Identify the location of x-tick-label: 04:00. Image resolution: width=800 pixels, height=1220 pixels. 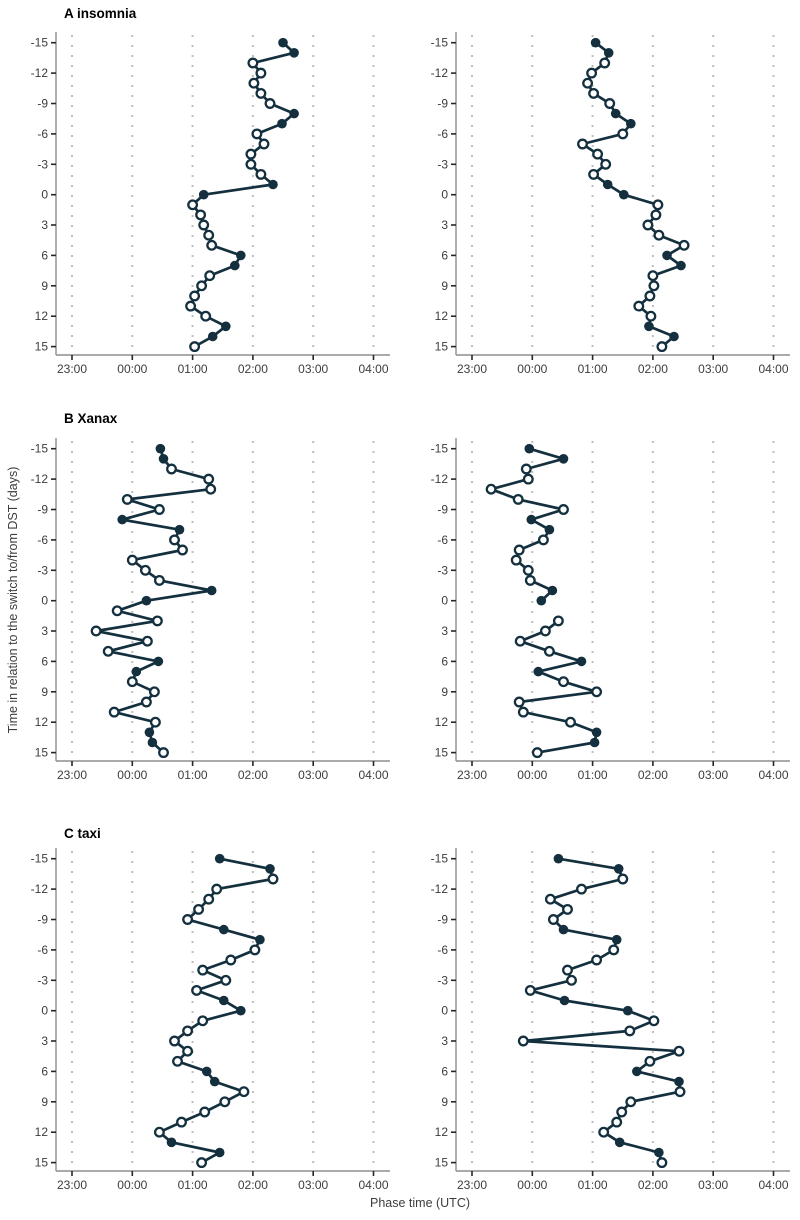
(773, 1185).